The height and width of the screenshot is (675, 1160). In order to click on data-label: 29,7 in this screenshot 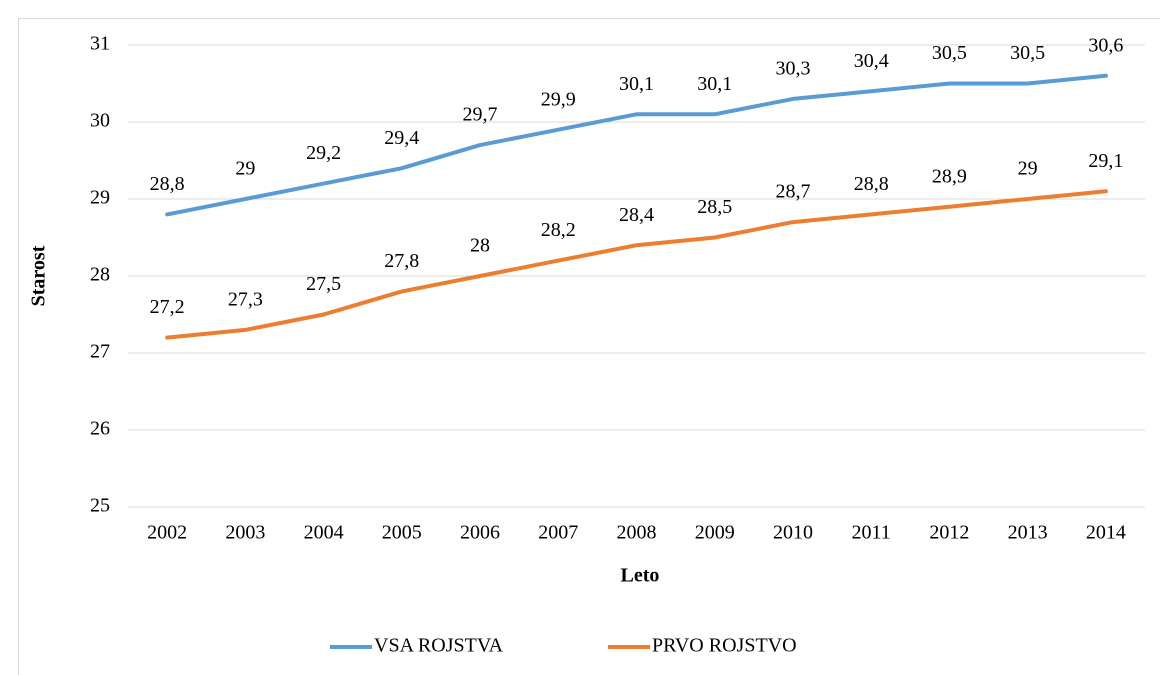, I will do `click(480, 115)`.